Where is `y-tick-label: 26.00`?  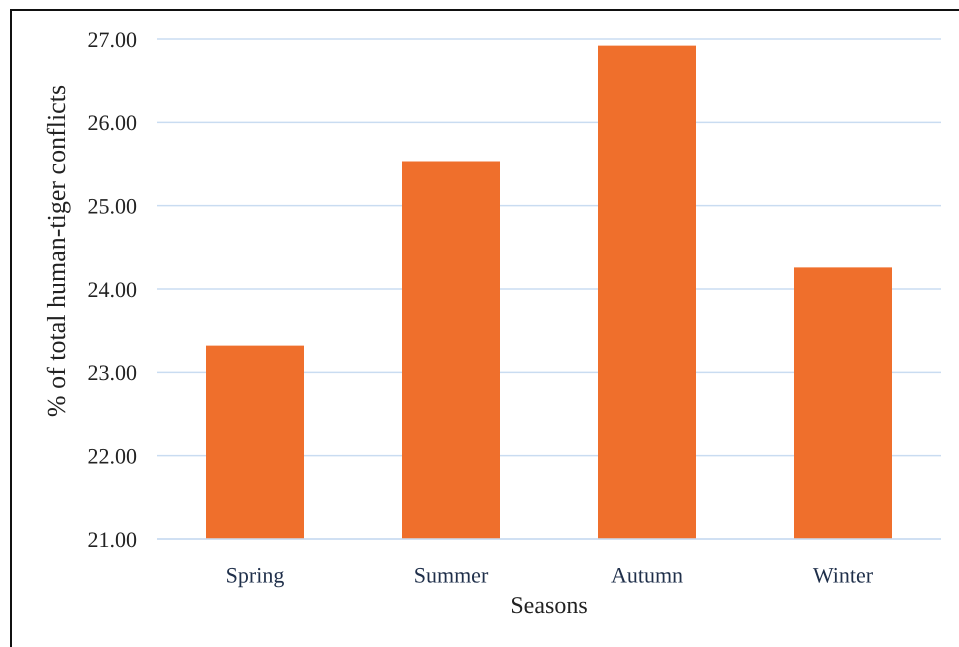
y-tick-label: 26.00 is located at coordinates (112, 123).